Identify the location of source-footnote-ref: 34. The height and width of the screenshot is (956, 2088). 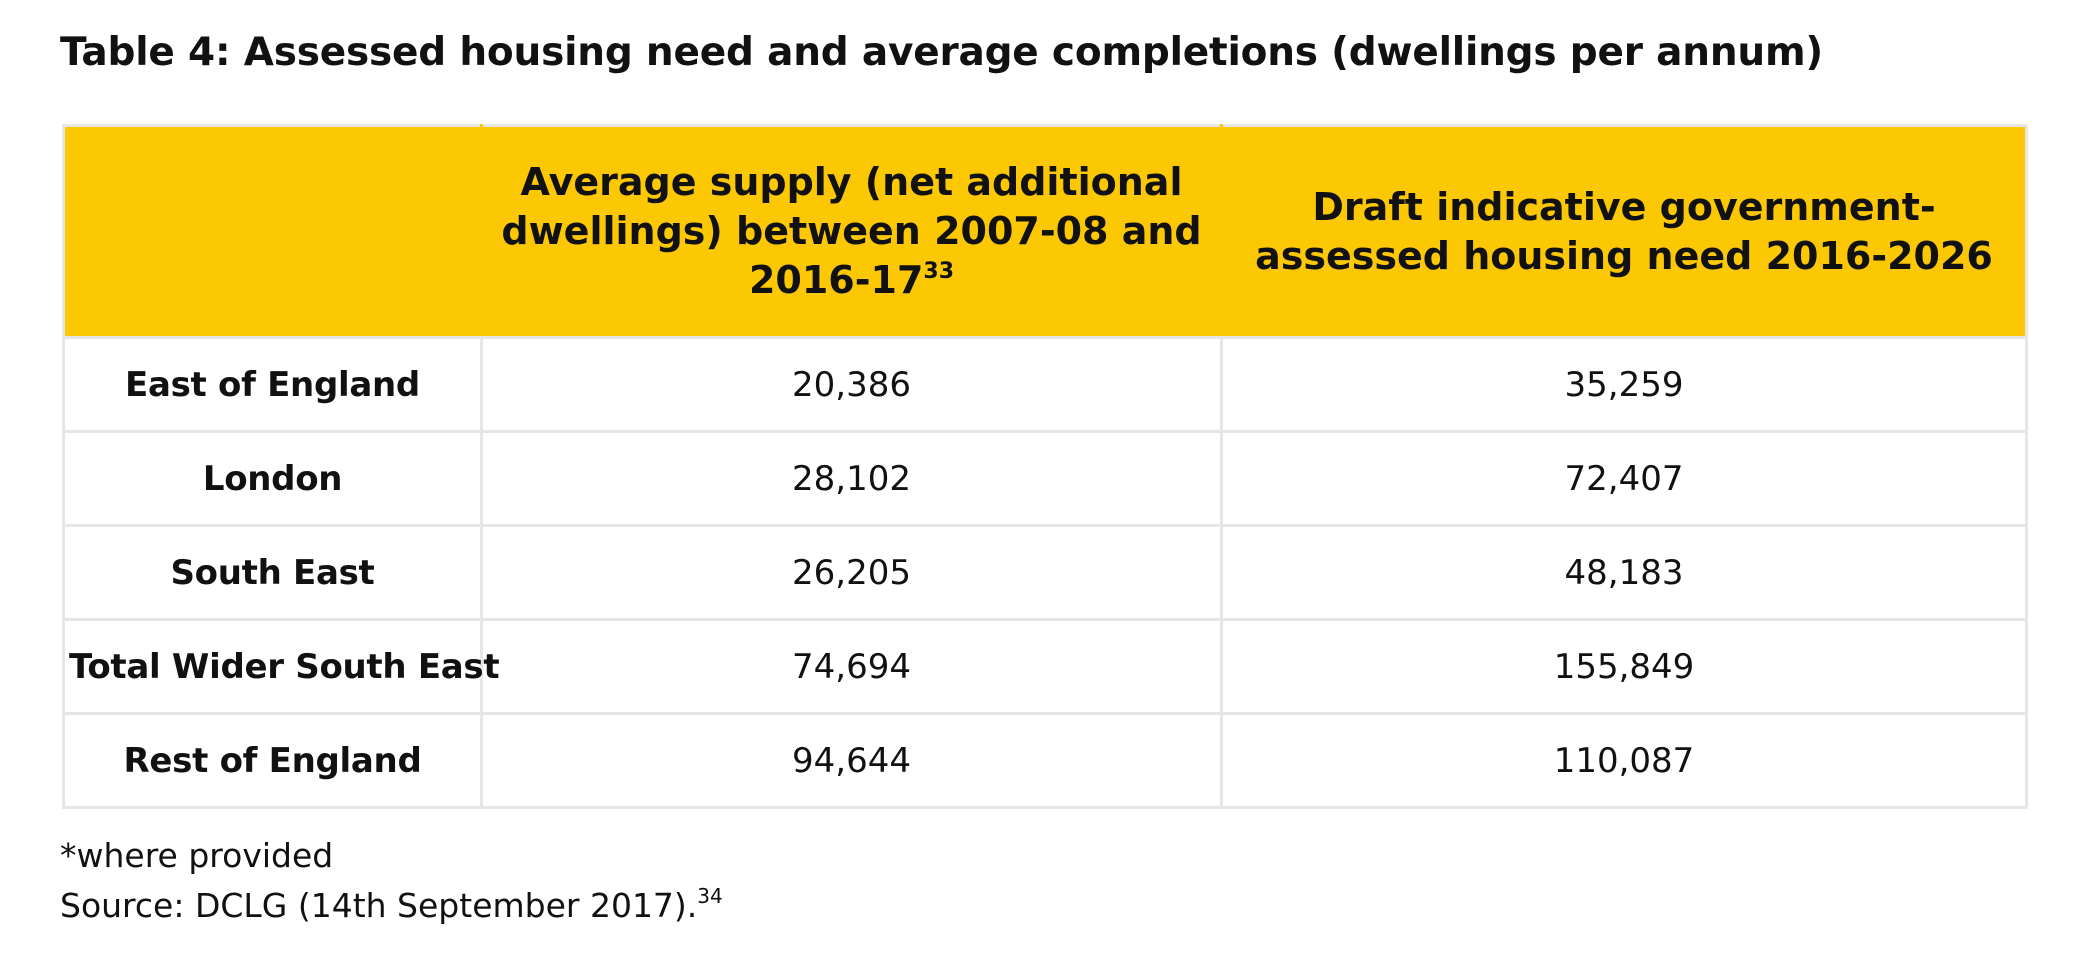
(710, 896).